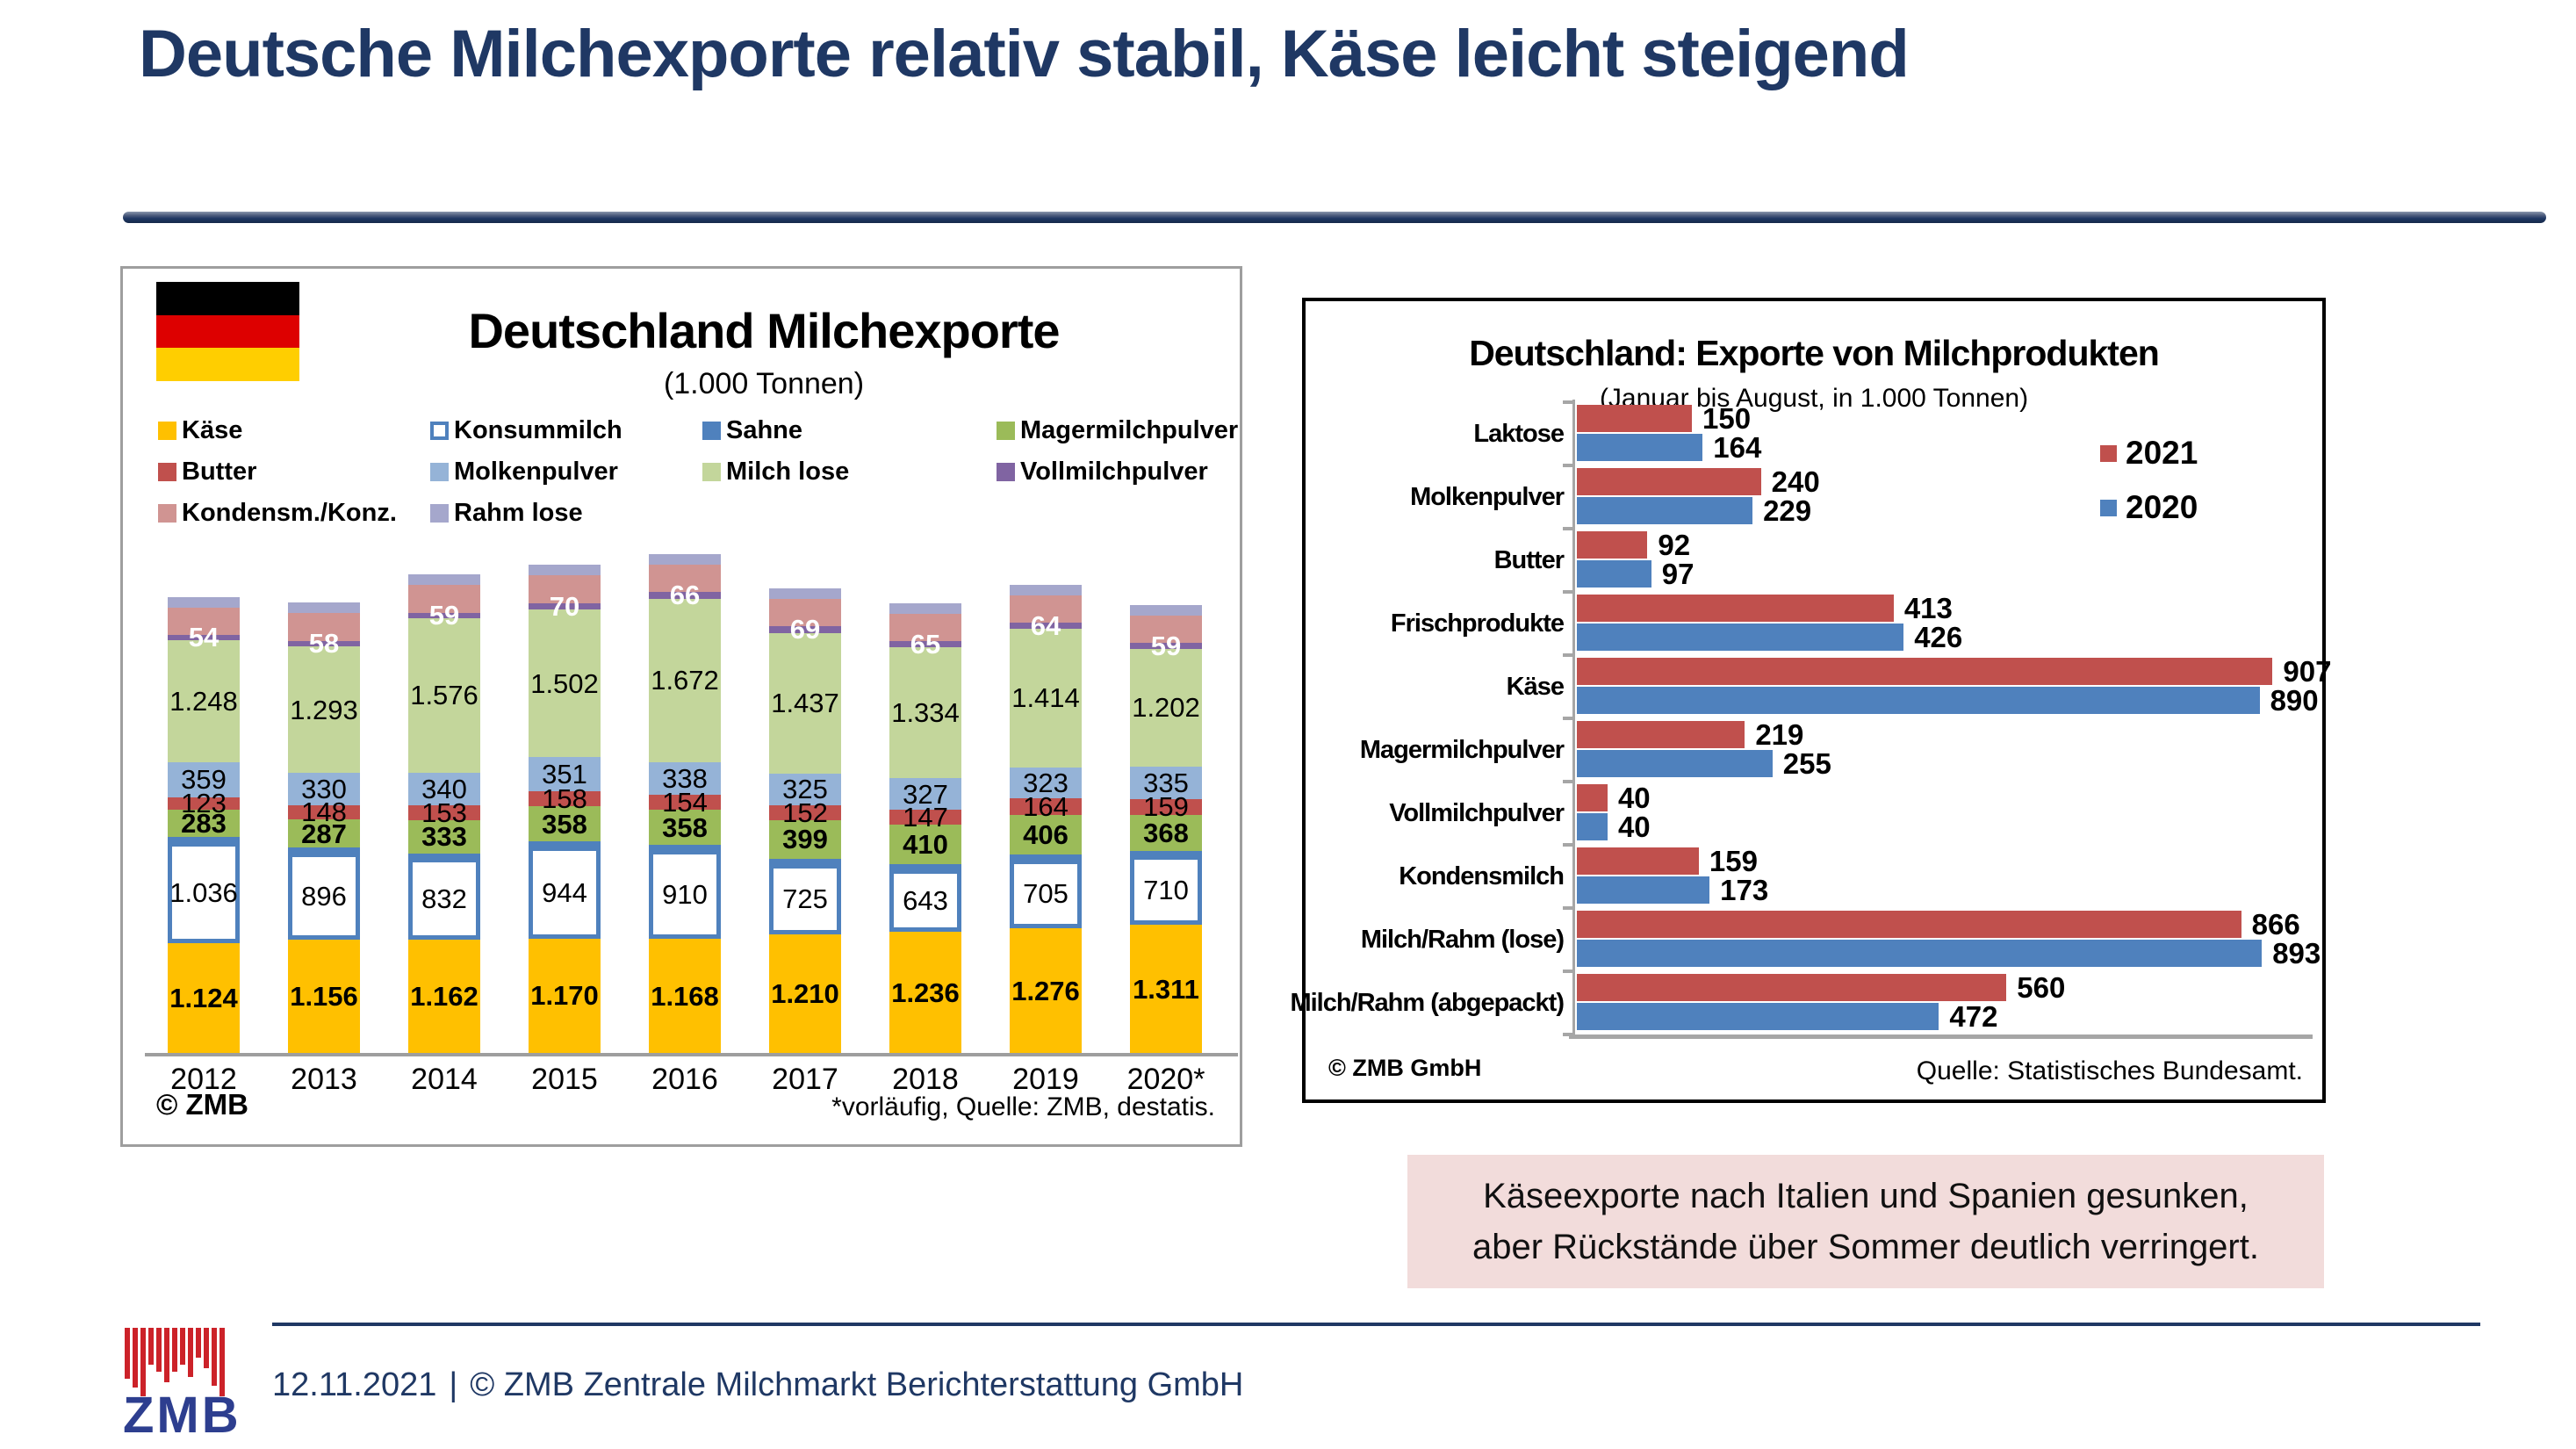  Describe the element at coordinates (1376, 1324) in the screenshot. I see `footer-divider` at that location.